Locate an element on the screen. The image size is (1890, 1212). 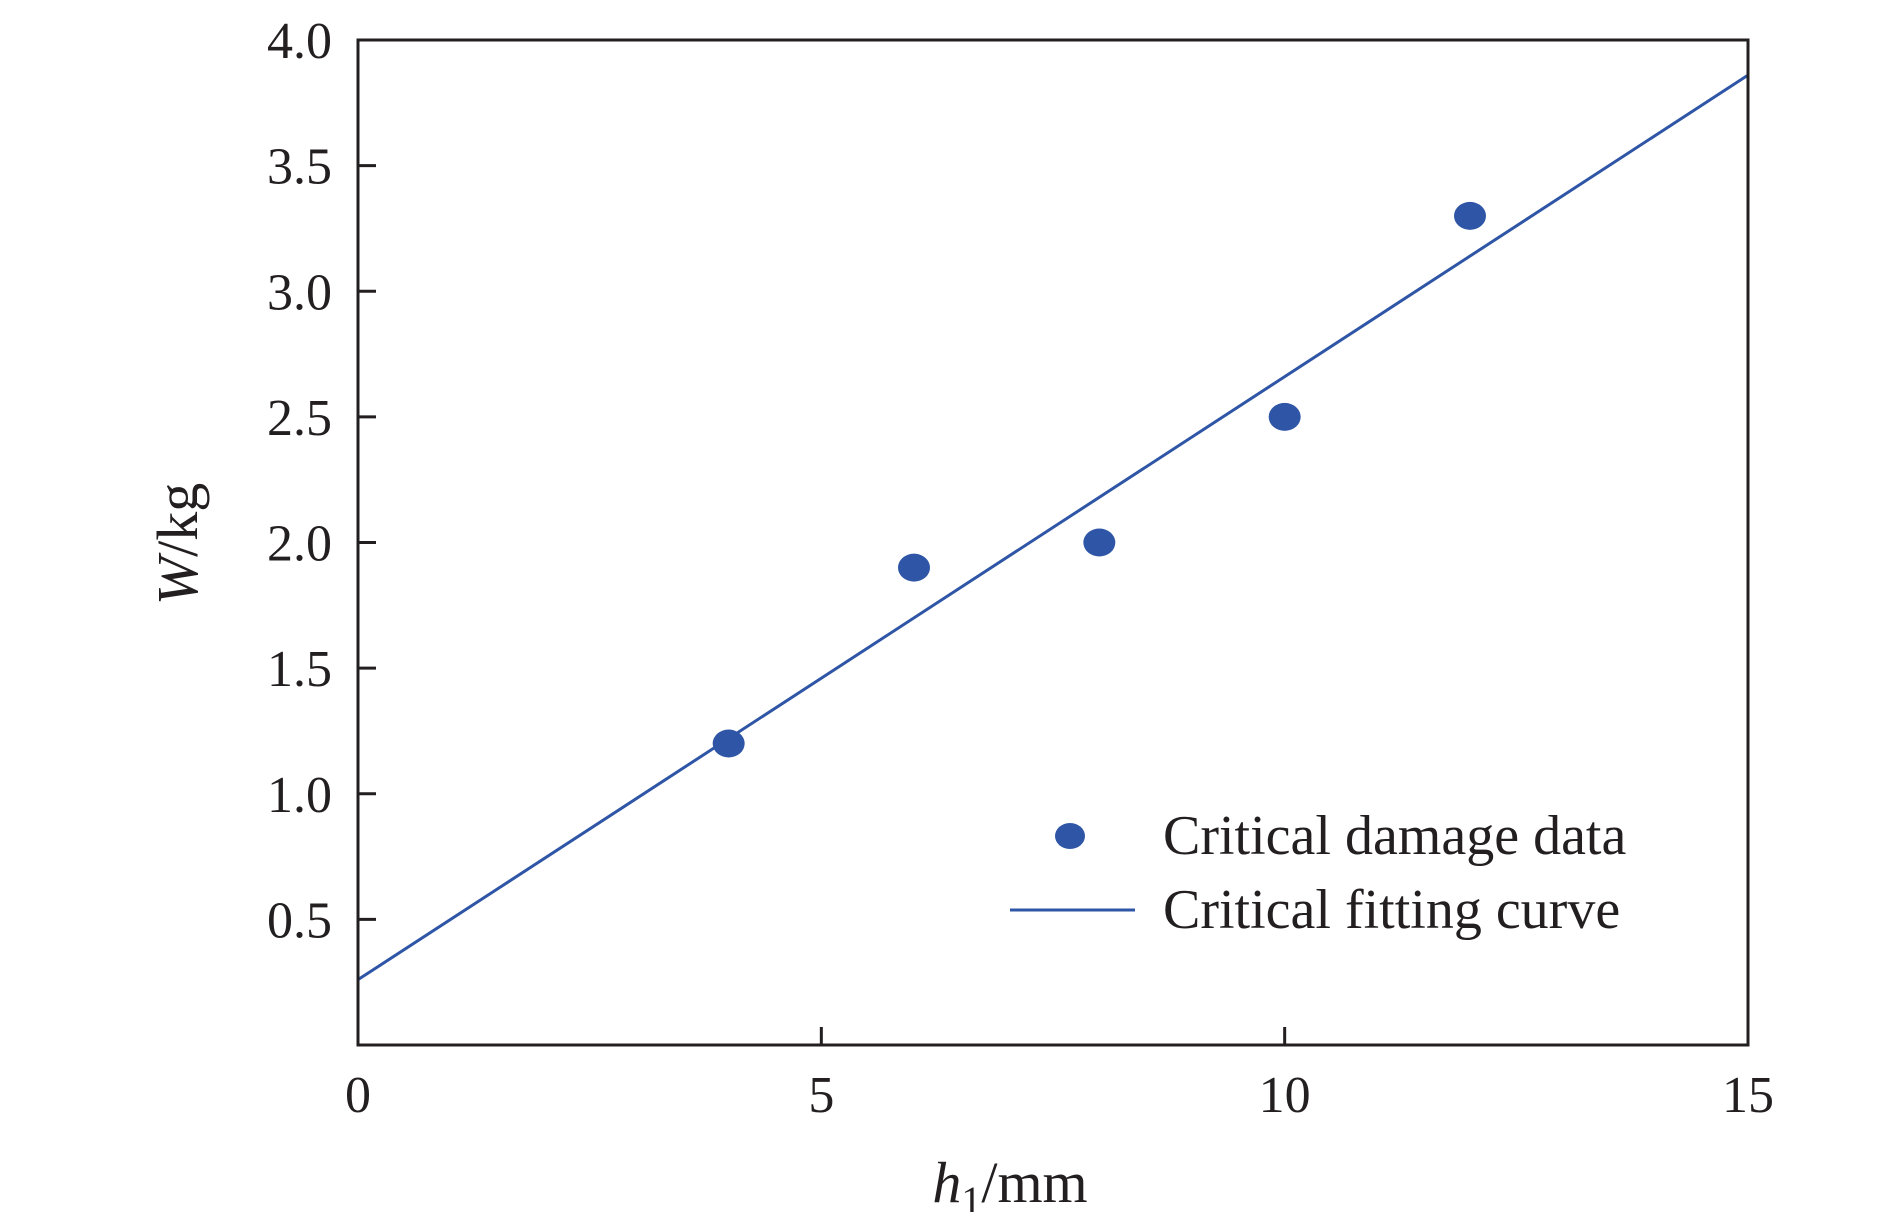
x-axis-ticks: 0 5 10 15 is located at coordinates (1059, 1075).